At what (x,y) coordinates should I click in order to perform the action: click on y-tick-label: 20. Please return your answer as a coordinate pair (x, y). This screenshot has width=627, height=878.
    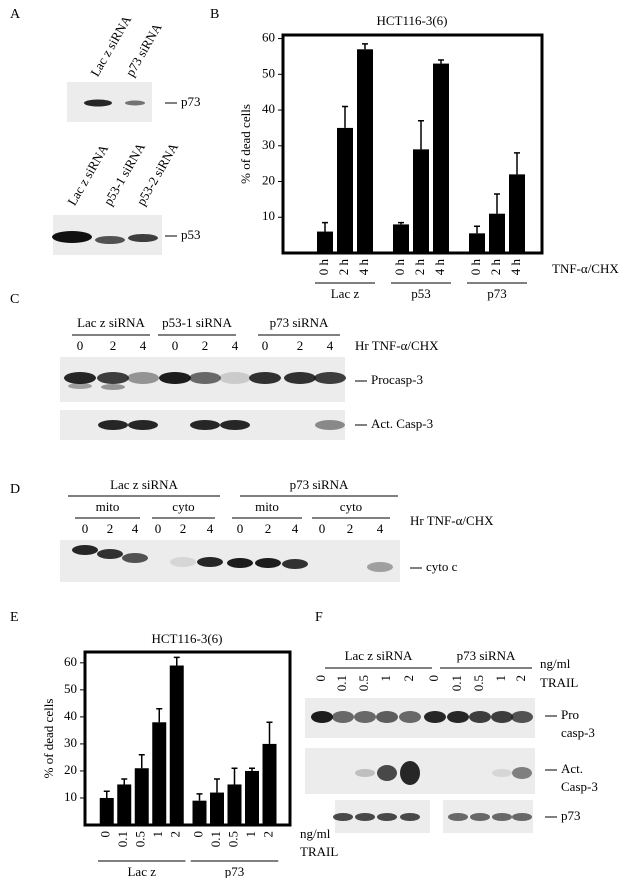
    Looking at the image, I should click on (268, 180).